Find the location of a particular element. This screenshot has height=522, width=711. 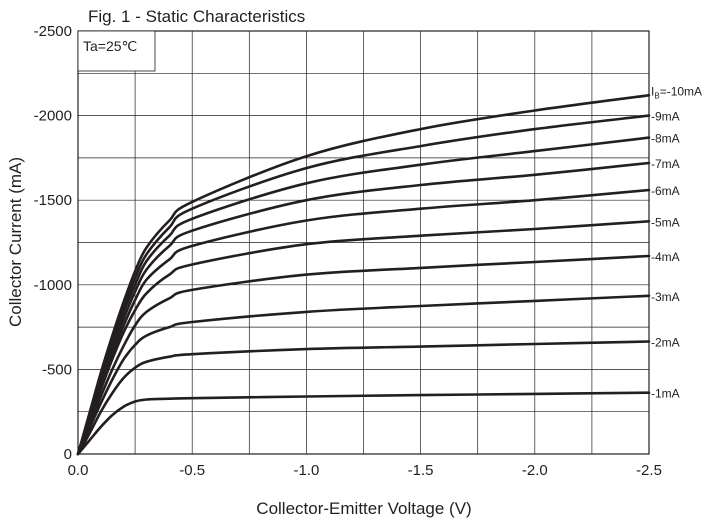

series-label: -8mA is located at coordinates (665, 139).